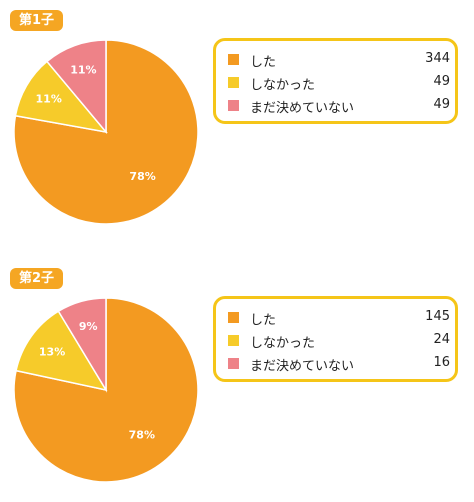 Image resolution: width=474 pixels, height=502 pixels. Describe the element at coordinates (441, 339) in the screenshot. I see `legend-value: 24` at that location.